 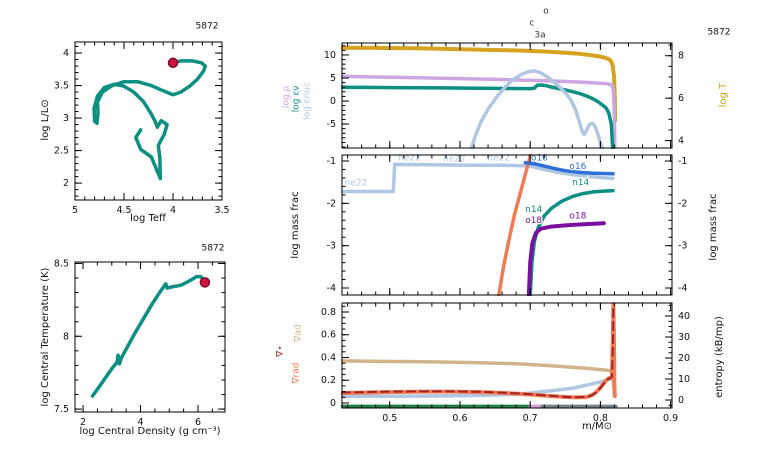 I want to click on svg-text: 30, so click(x=684, y=337).